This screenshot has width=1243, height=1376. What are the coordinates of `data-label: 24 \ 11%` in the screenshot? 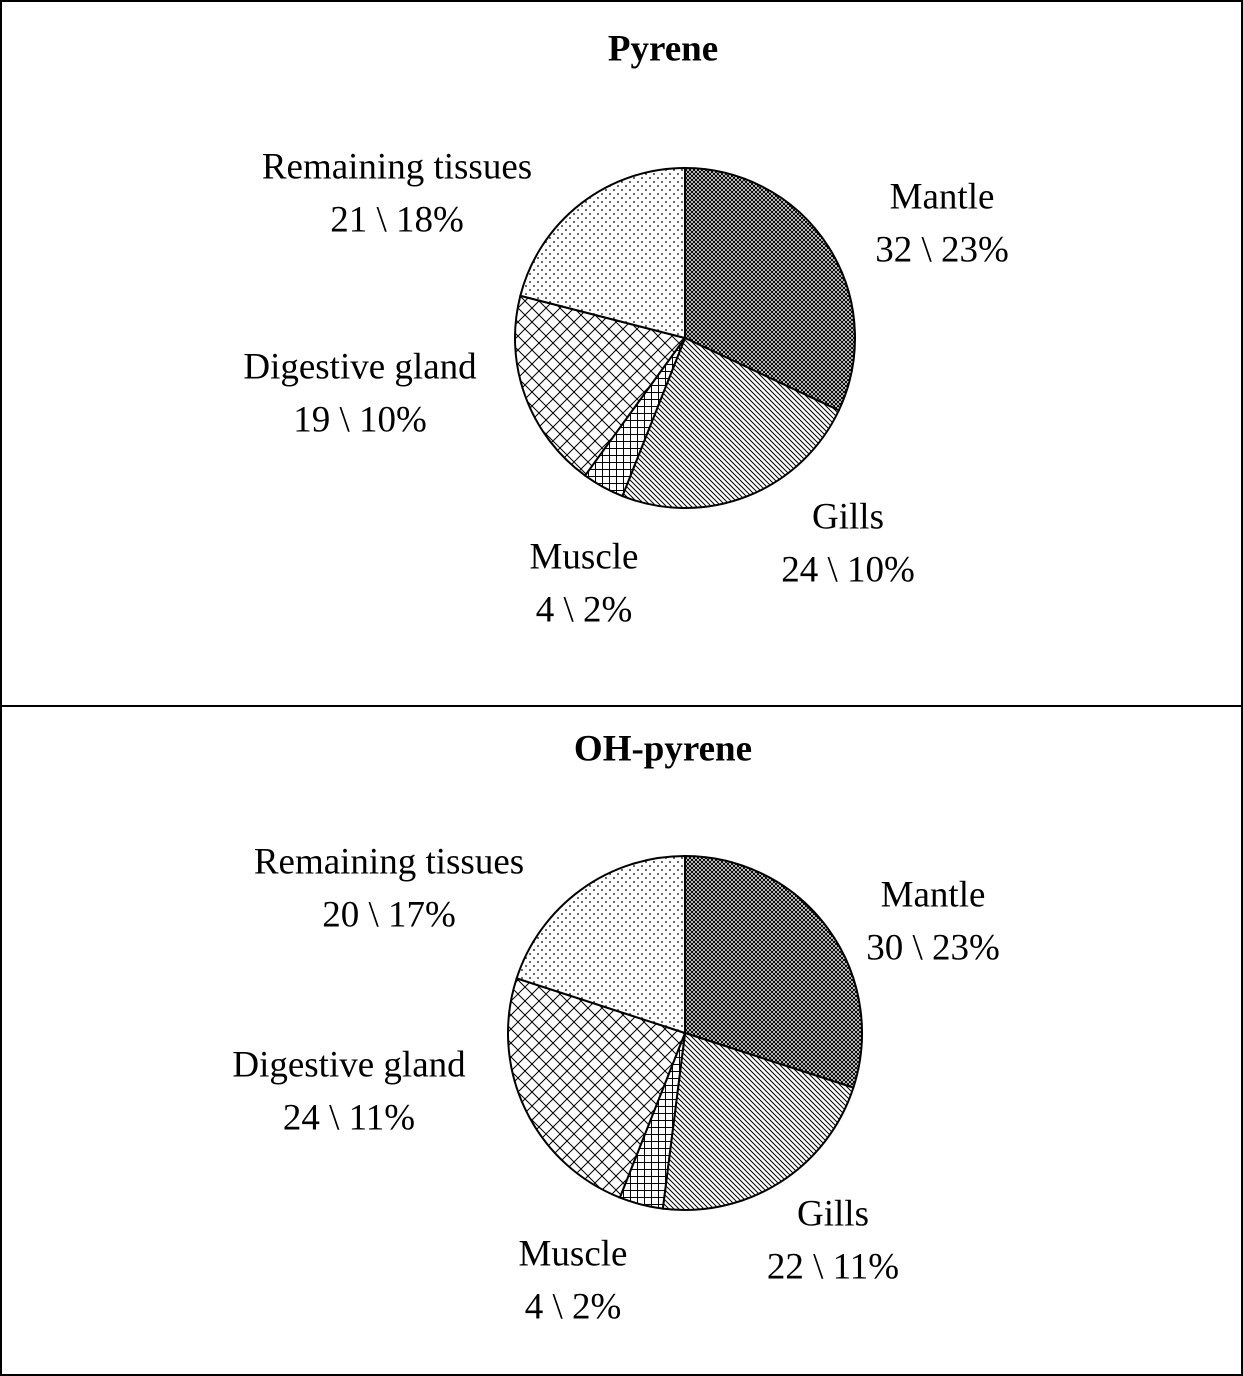 It's located at (349, 1117).